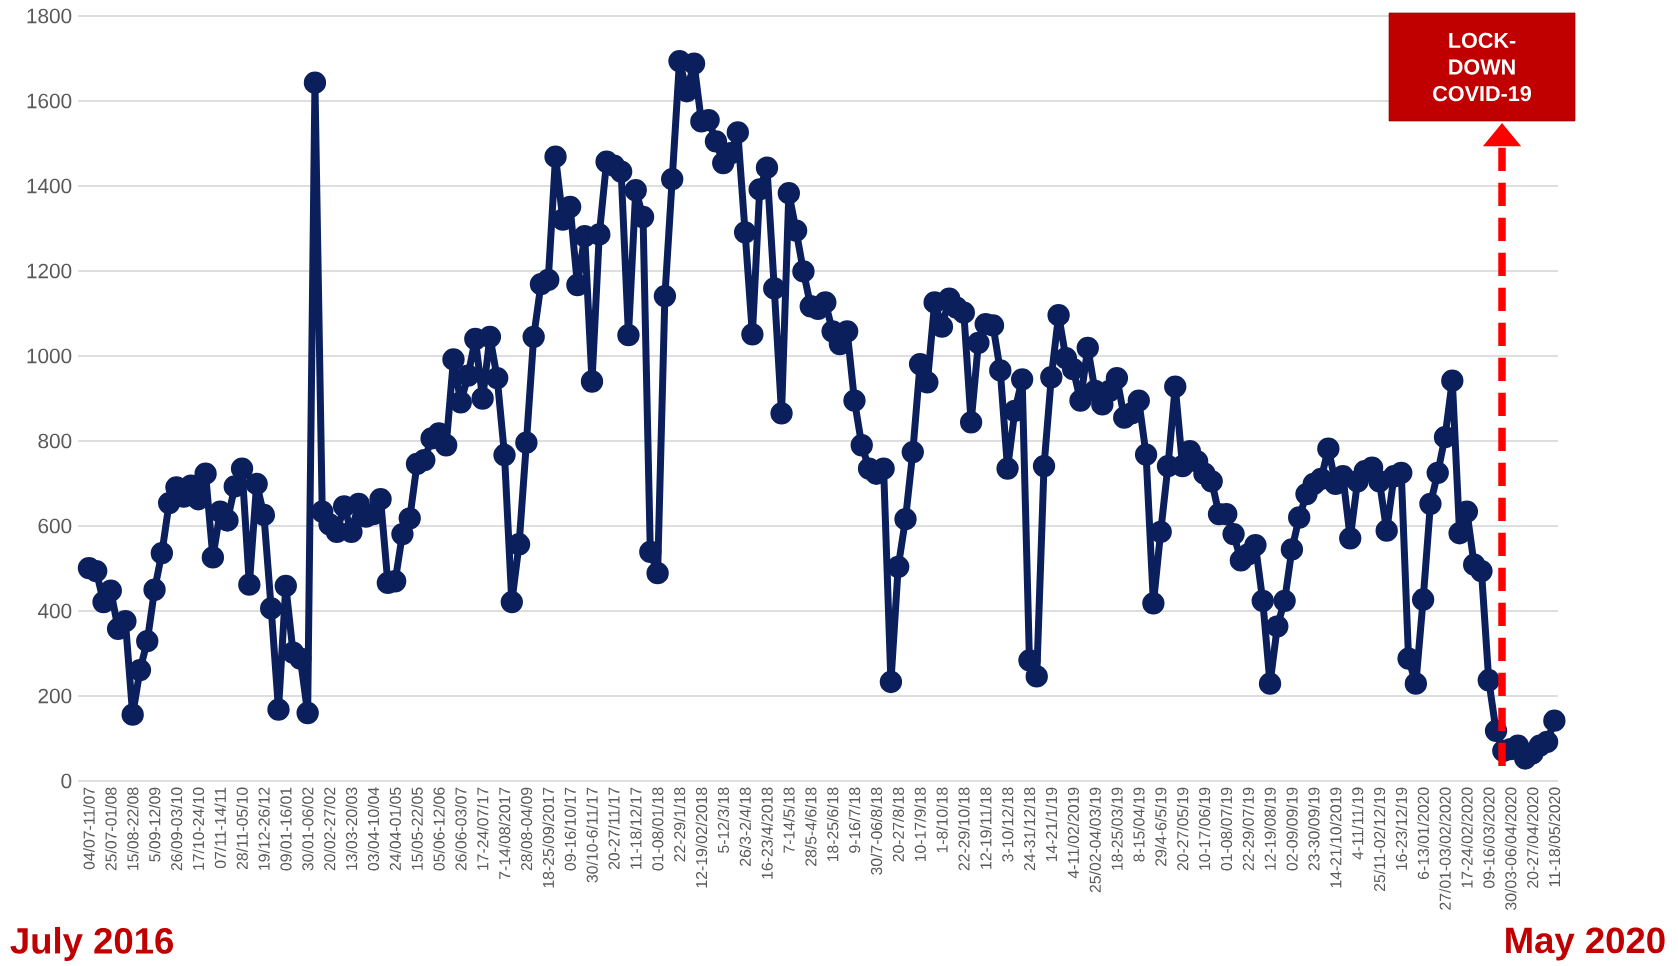 The width and height of the screenshot is (1678, 966). Describe the element at coordinates (1445, 848) in the screenshot. I see `x-tick-label: 27/01-03/02/2020` at that location.